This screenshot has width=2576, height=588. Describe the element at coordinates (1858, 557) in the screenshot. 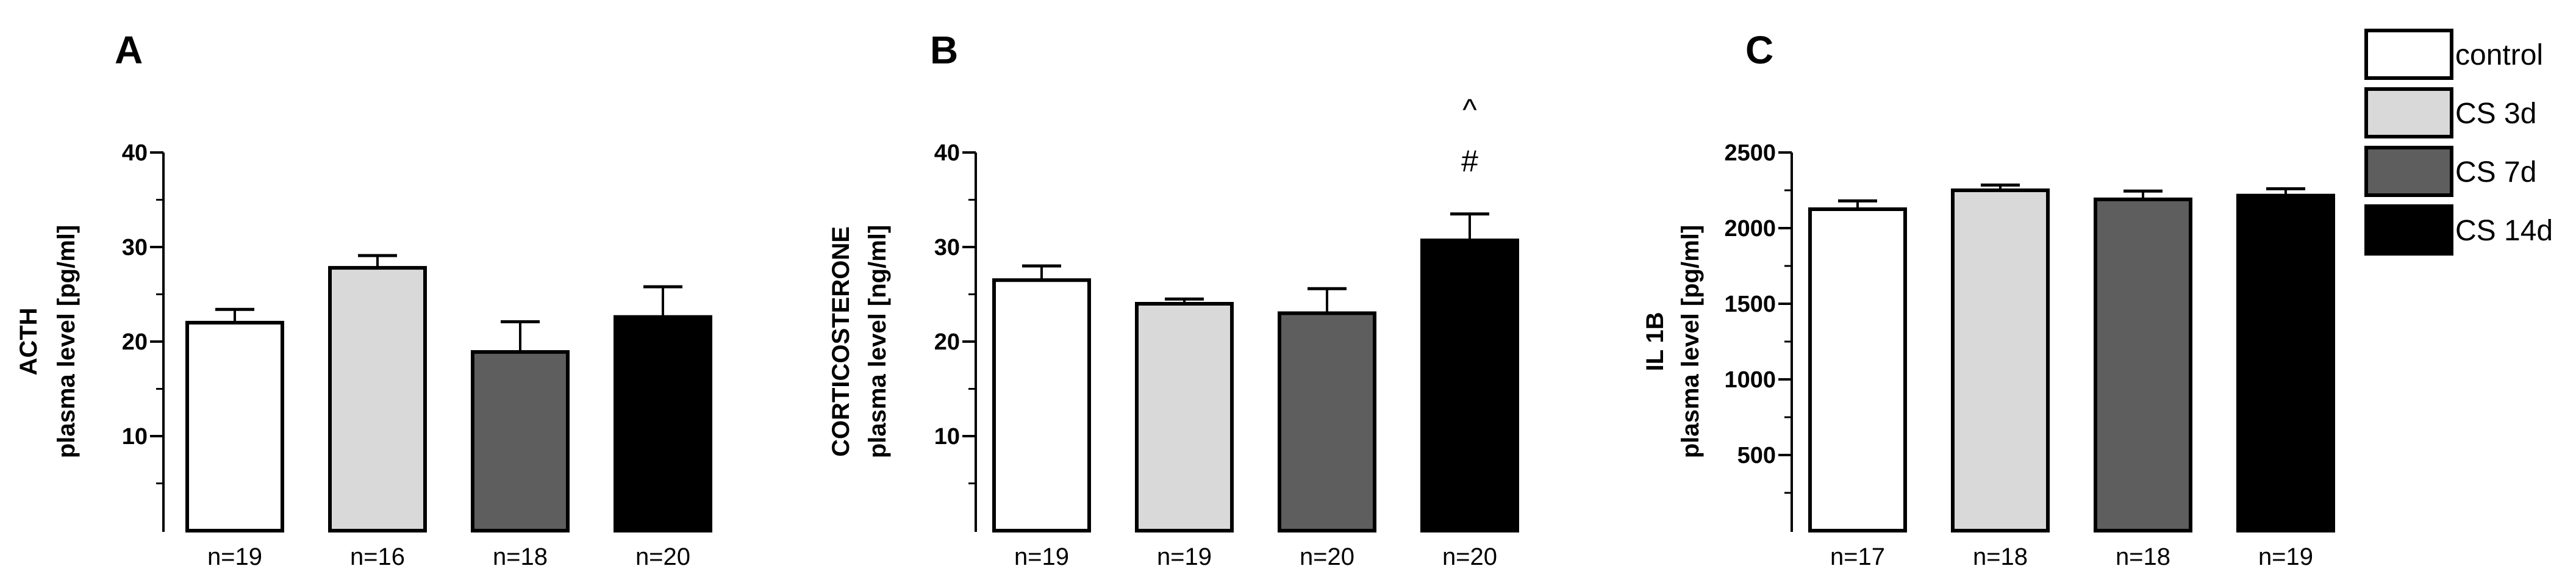

I see `category-label: n=17` at that location.